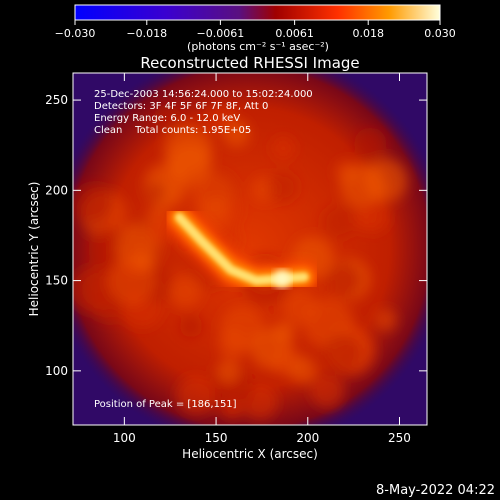  Describe the element at coordinates (282, 278) in the screenshot. I see `peak-marker` at that location.